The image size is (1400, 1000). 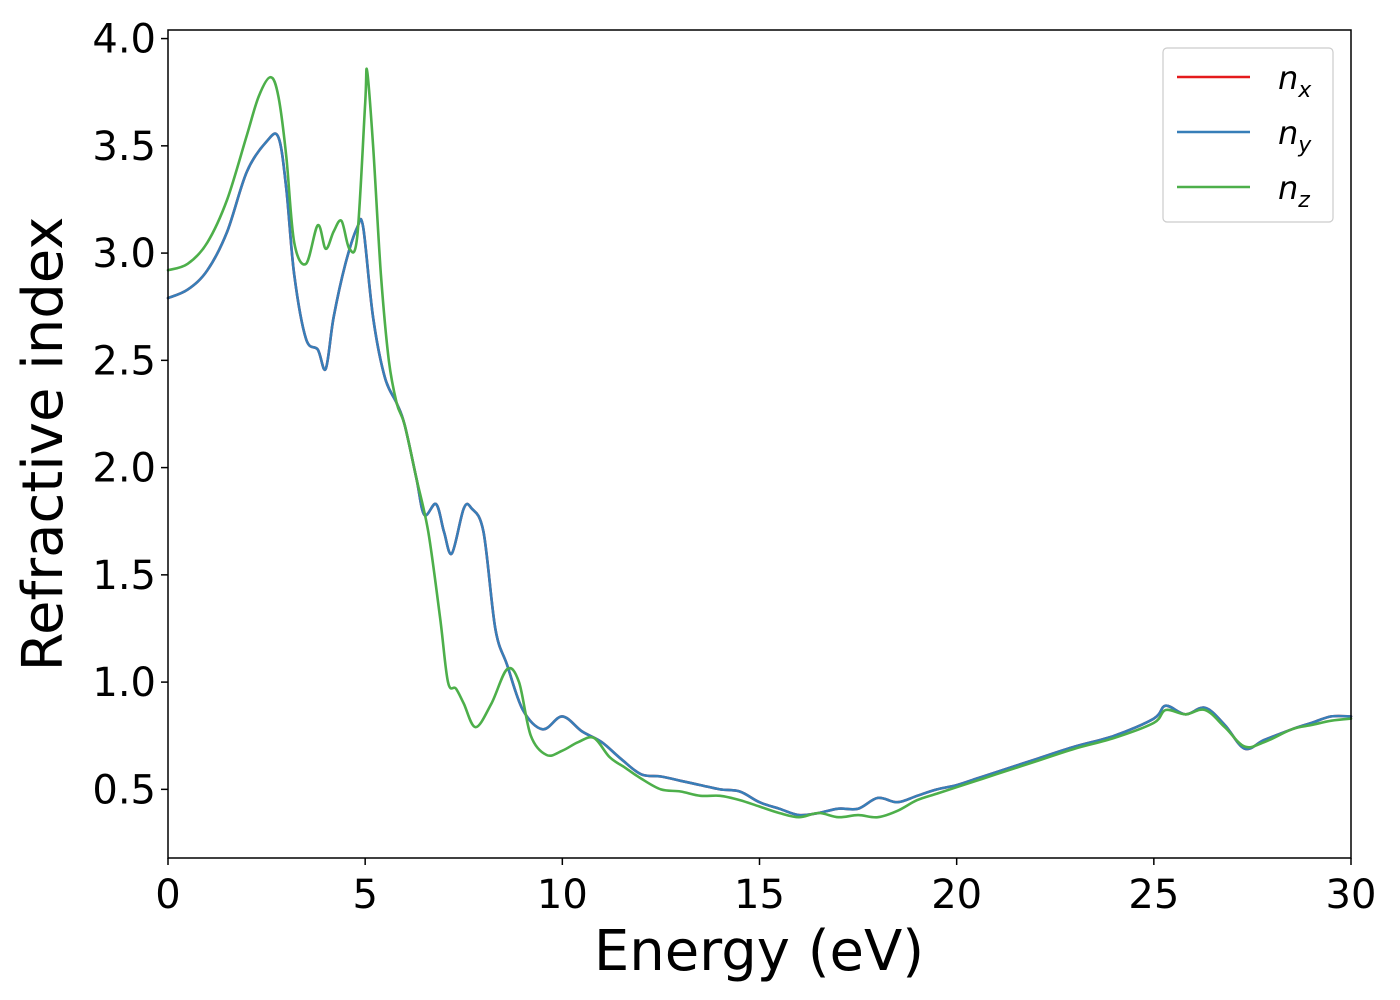 What do you see at coordinates (124, 790) in the screenshot?
I see `y-tick-label: 0.5` at bounding box center [124, 790].